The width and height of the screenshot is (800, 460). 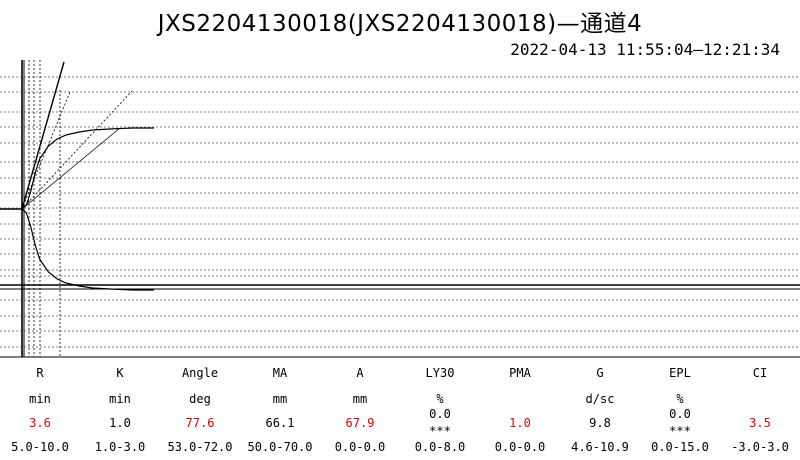 I want to click on param-name: R, so click(x=40, y=373).